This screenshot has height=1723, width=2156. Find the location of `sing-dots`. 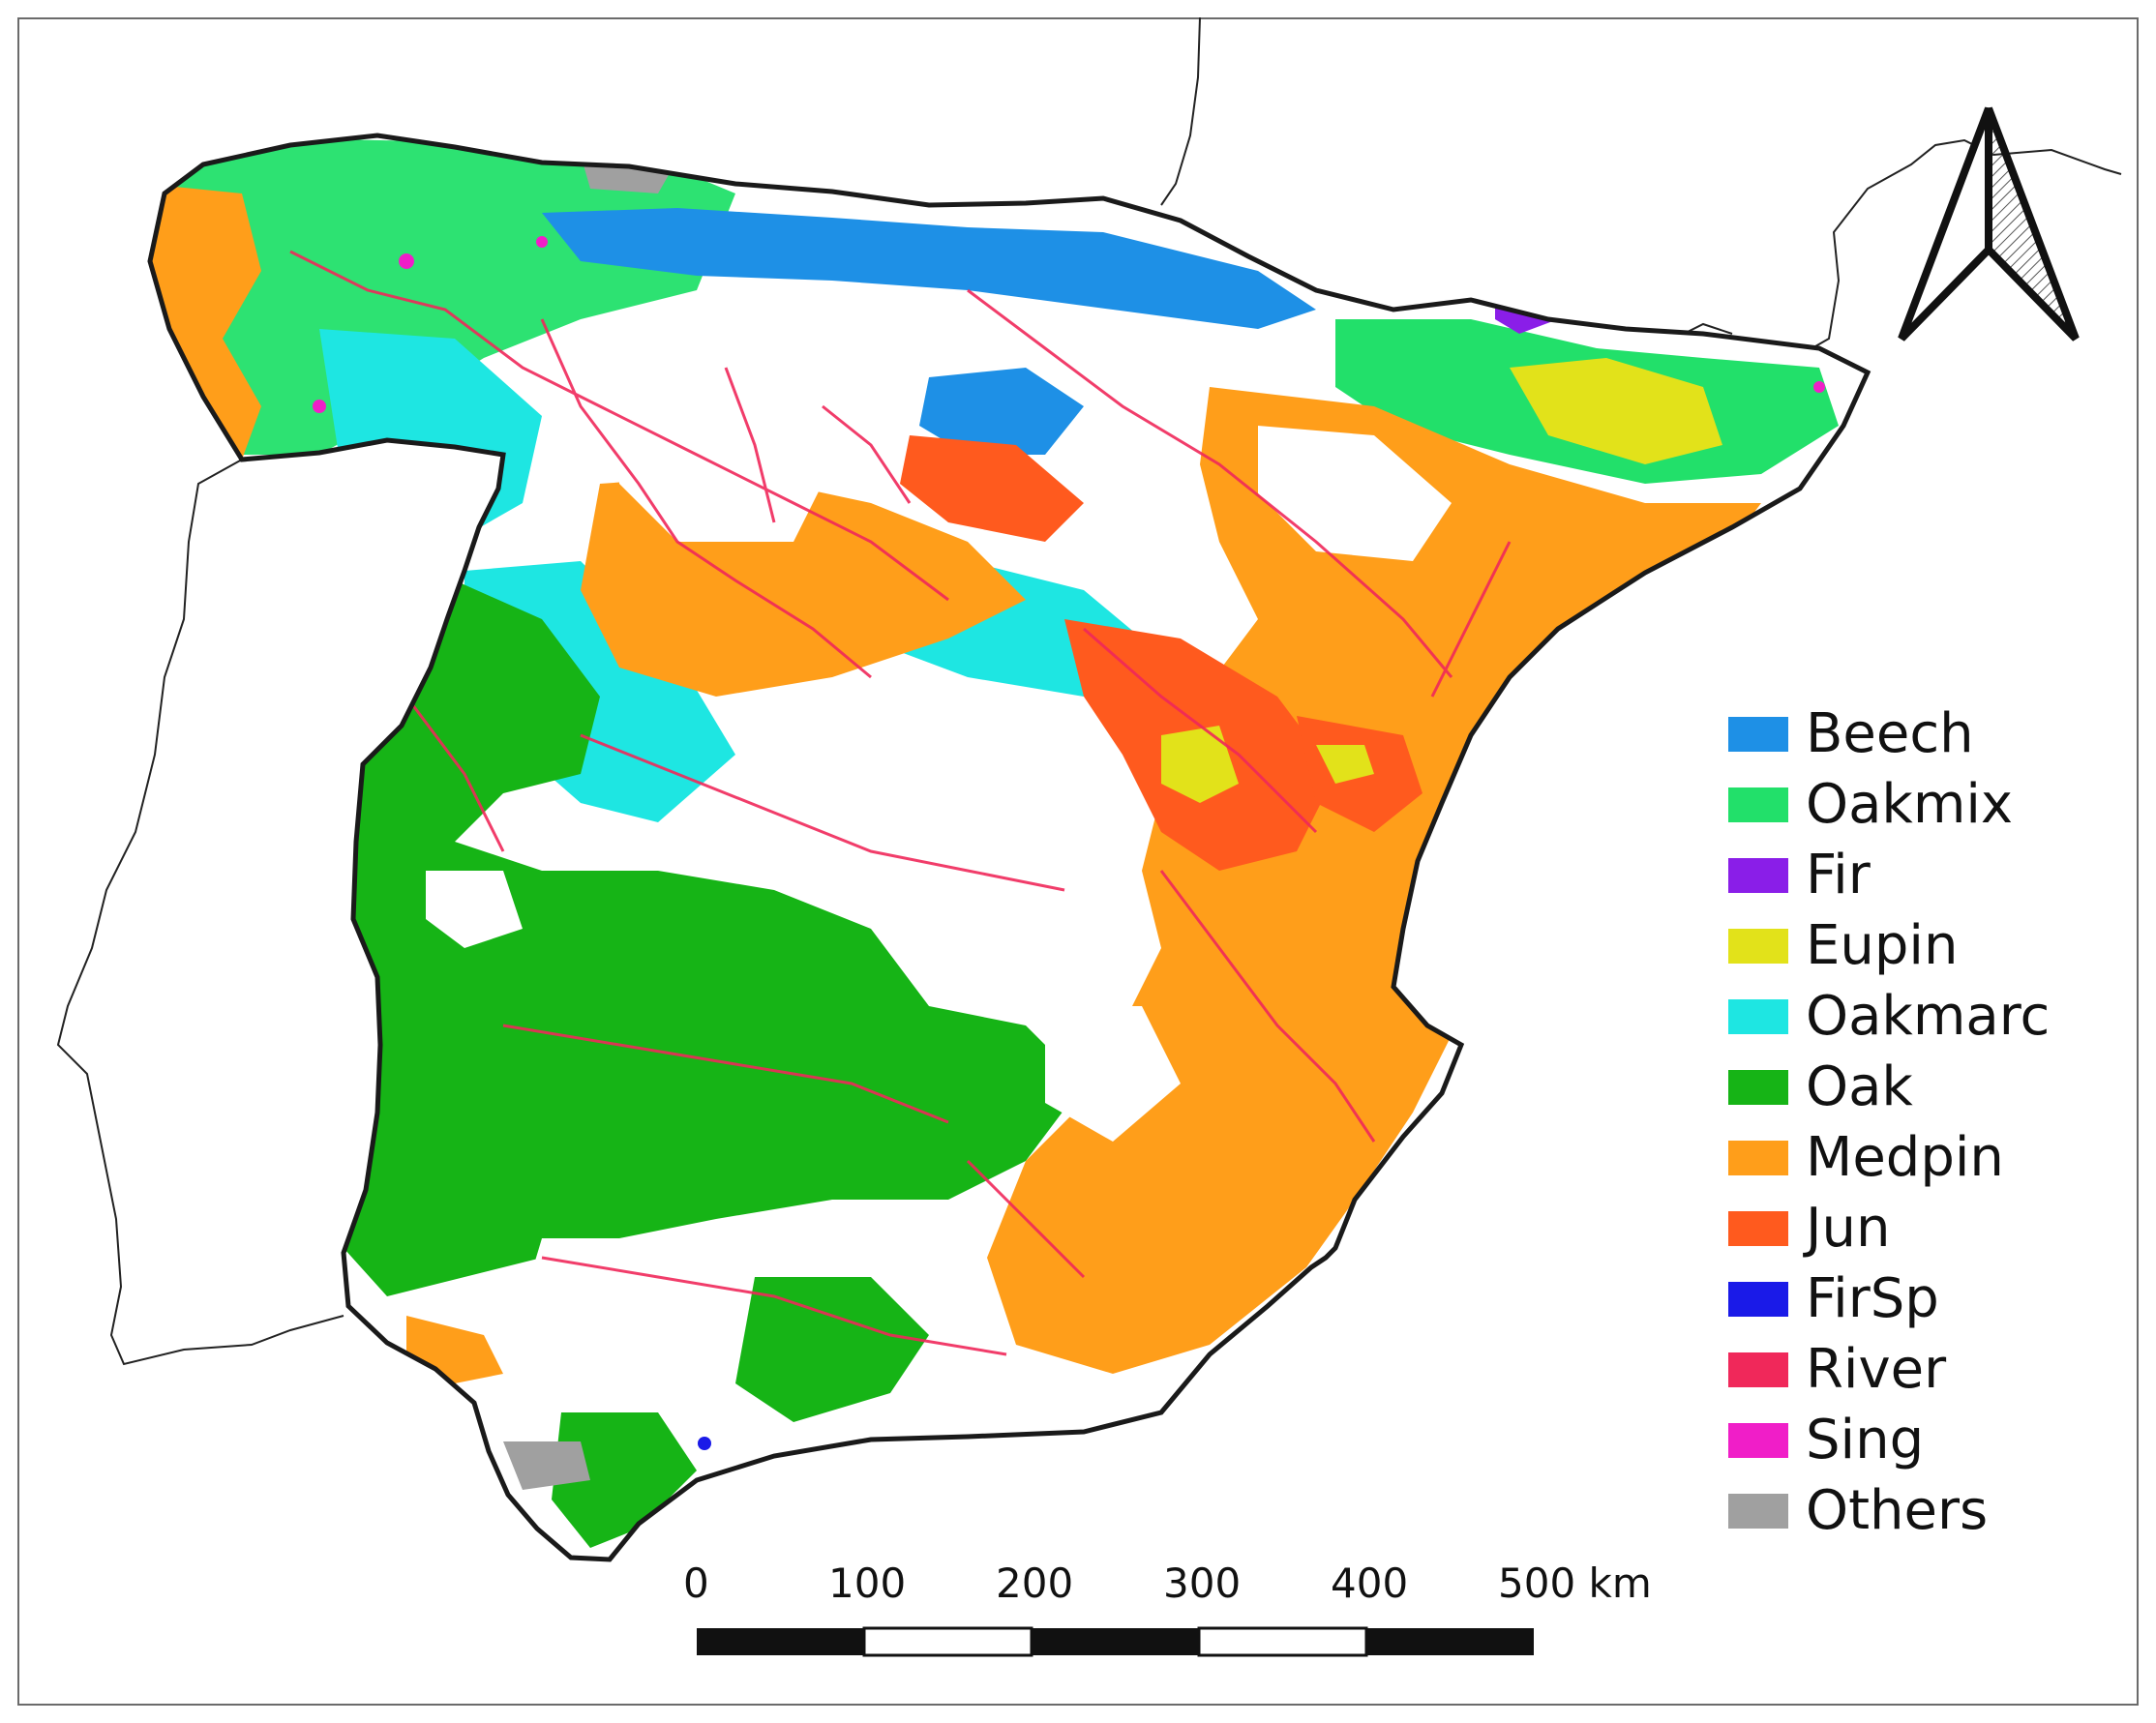

sing-dots is located at coordinates (1069, 324).